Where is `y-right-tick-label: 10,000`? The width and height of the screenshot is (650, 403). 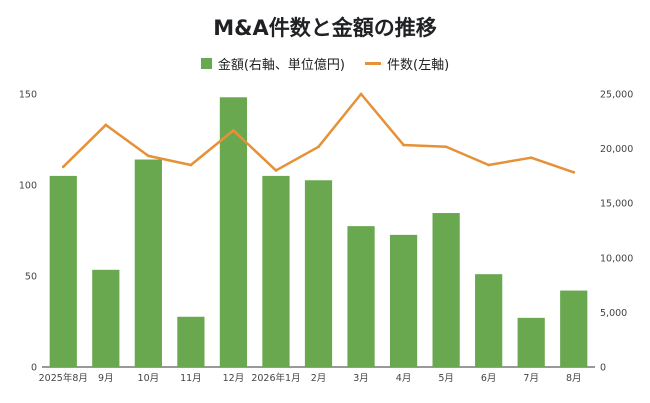 y-right-tick-label: 10,000 is located at coordinates (616, 258).